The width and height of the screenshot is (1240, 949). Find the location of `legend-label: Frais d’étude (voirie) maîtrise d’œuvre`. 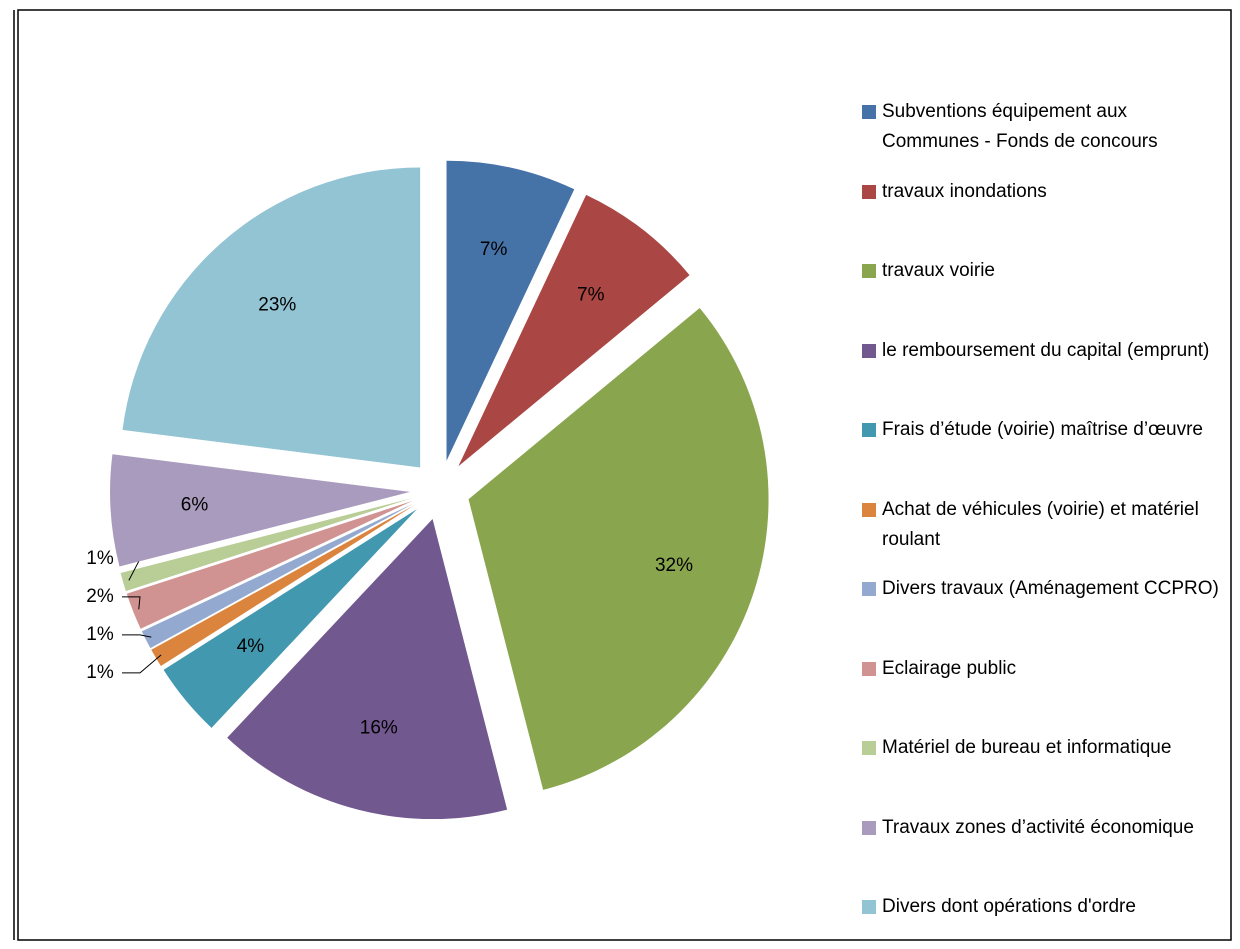

legend-label: Frais d’étude (voirie) maîtrise d’œuvre is located at coordinates (1042, 429).